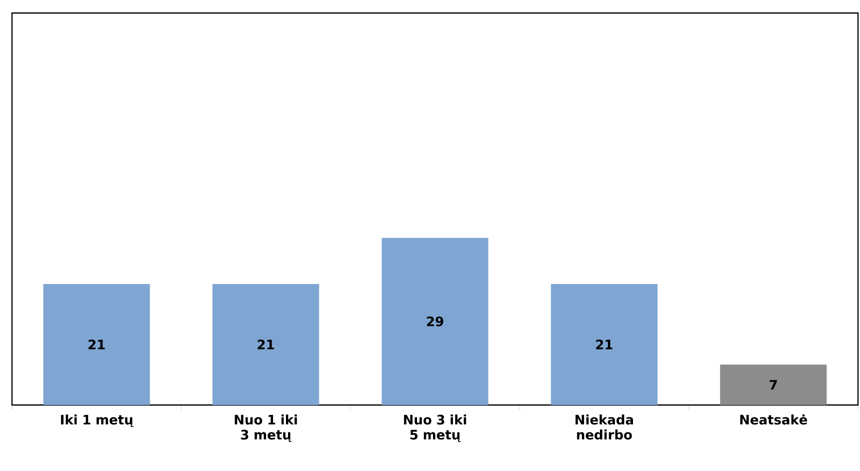  What do you see at coordinates (774, 419) in the screenshot?
I see `x-tick-label: Neatsakė` at bounding box center [774, 419].